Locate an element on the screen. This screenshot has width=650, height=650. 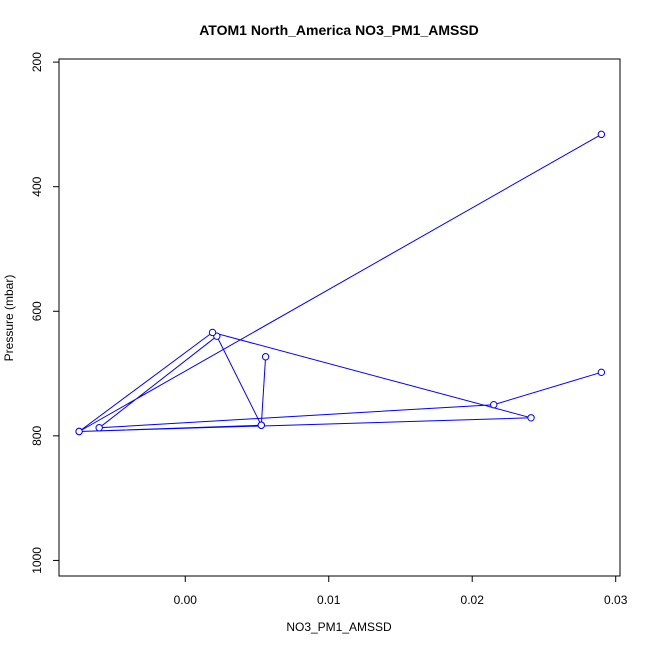
x-axis: 0.00 0.01 0.02 0.03 is located at coordinates (401, 591).